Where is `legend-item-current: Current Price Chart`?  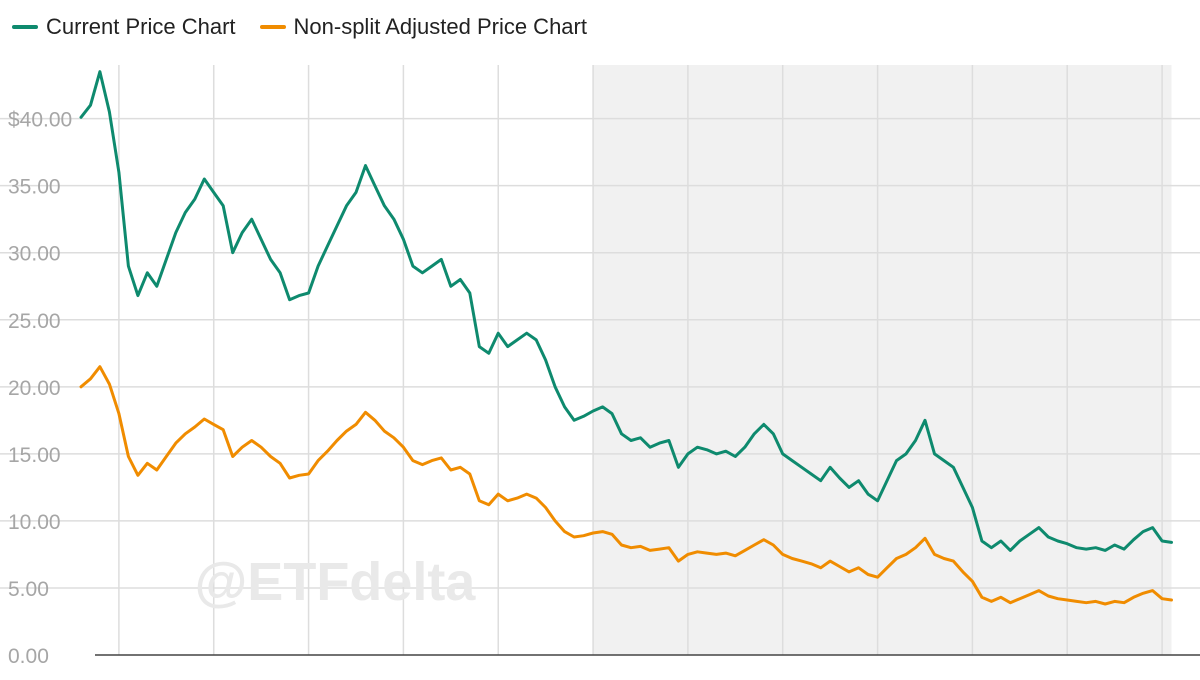
legend-item-current: Current Price Chart is located at coordinates (124, 27).